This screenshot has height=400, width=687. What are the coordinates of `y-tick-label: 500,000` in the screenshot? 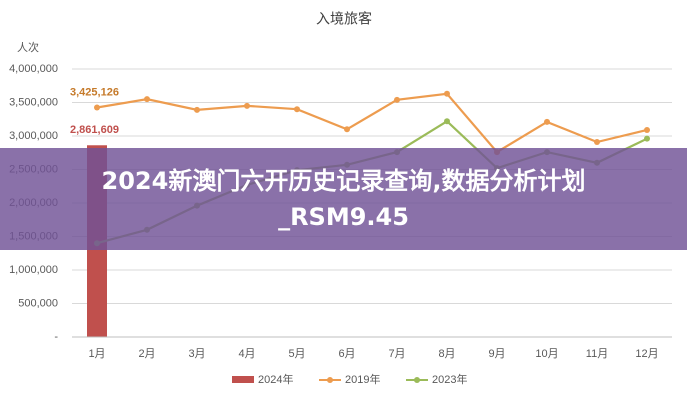 It's located at (38, 303).